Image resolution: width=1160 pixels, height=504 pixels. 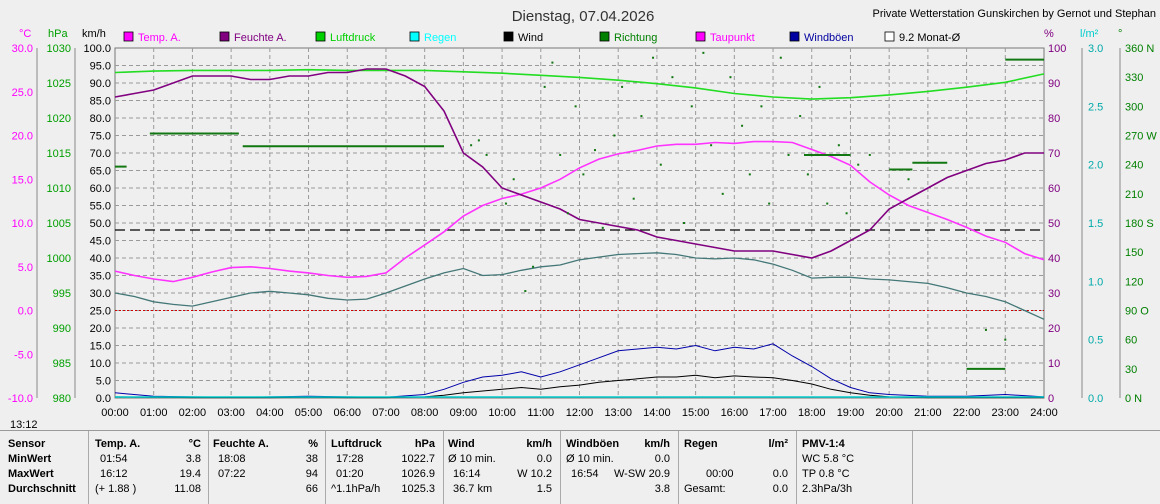 What do you see at coordinates (350, 474) in the screenshot?
I see `stats-pres-max-time: 01:20` at bounding box center [350, 474].